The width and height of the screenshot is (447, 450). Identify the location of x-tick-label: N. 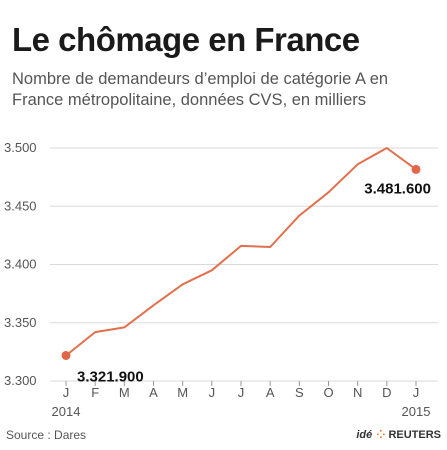
(357, 392).